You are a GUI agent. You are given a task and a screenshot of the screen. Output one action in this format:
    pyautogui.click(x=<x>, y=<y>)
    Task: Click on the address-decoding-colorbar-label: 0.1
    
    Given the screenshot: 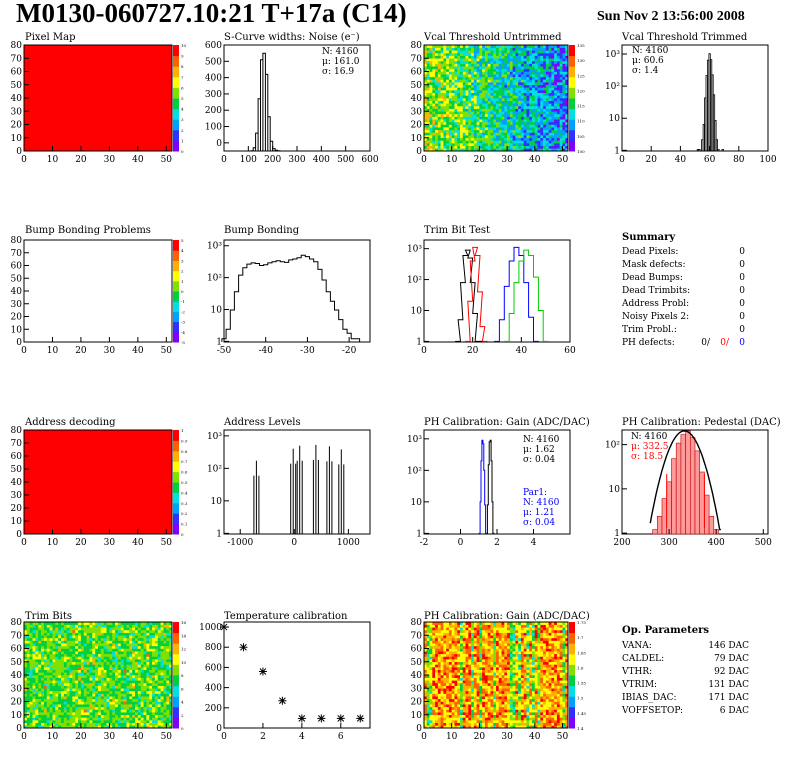 What is the action you would take?
    pyautogui.click(x=184, y=524)
    